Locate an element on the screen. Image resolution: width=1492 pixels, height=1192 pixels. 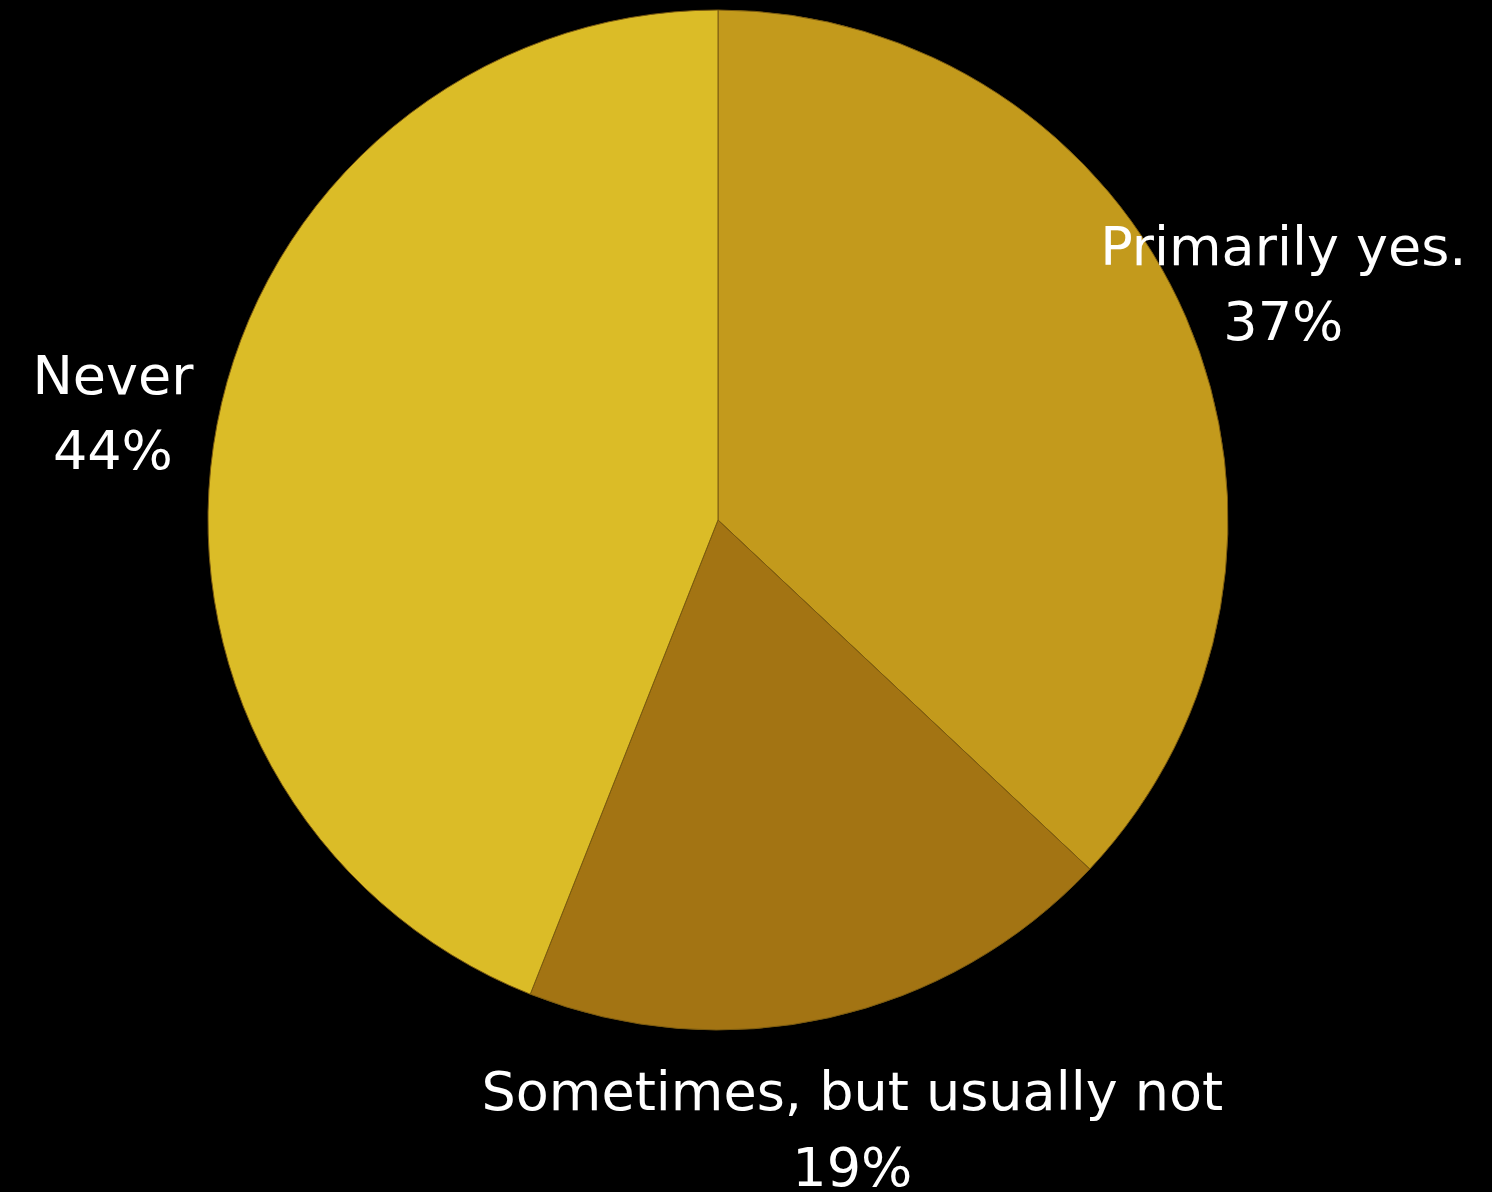
data-label: 44% is located at coordinates (112, 451).